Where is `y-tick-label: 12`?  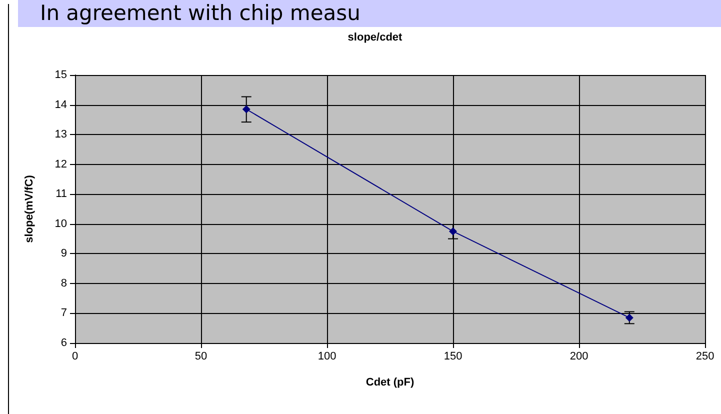 y-tick-label: 12 is located at coordinates (60, 164).